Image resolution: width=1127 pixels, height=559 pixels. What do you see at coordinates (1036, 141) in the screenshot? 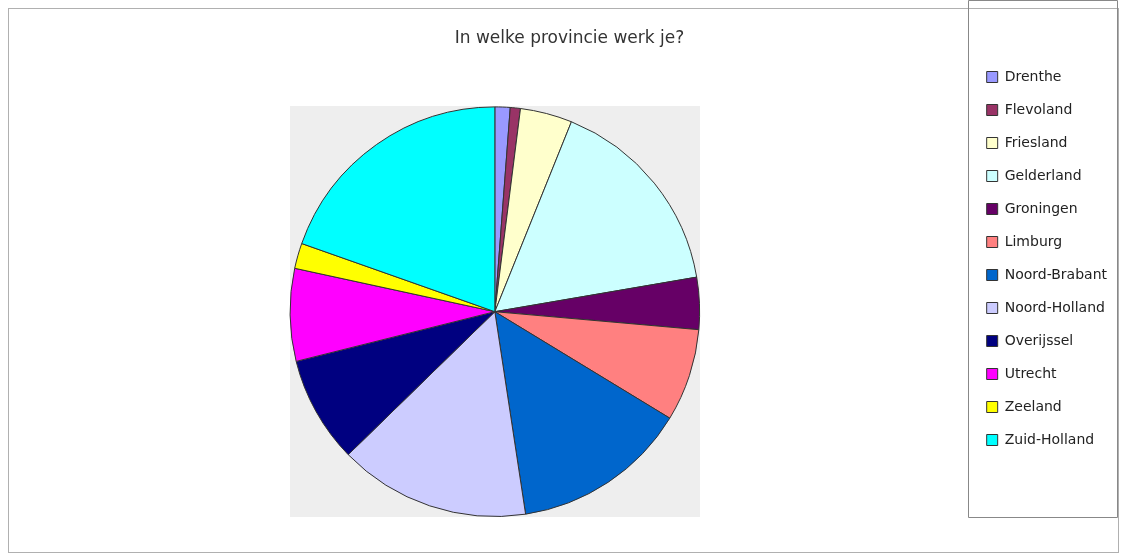
I see `legend-label: Friesland` at bounding box center [1036, 141].